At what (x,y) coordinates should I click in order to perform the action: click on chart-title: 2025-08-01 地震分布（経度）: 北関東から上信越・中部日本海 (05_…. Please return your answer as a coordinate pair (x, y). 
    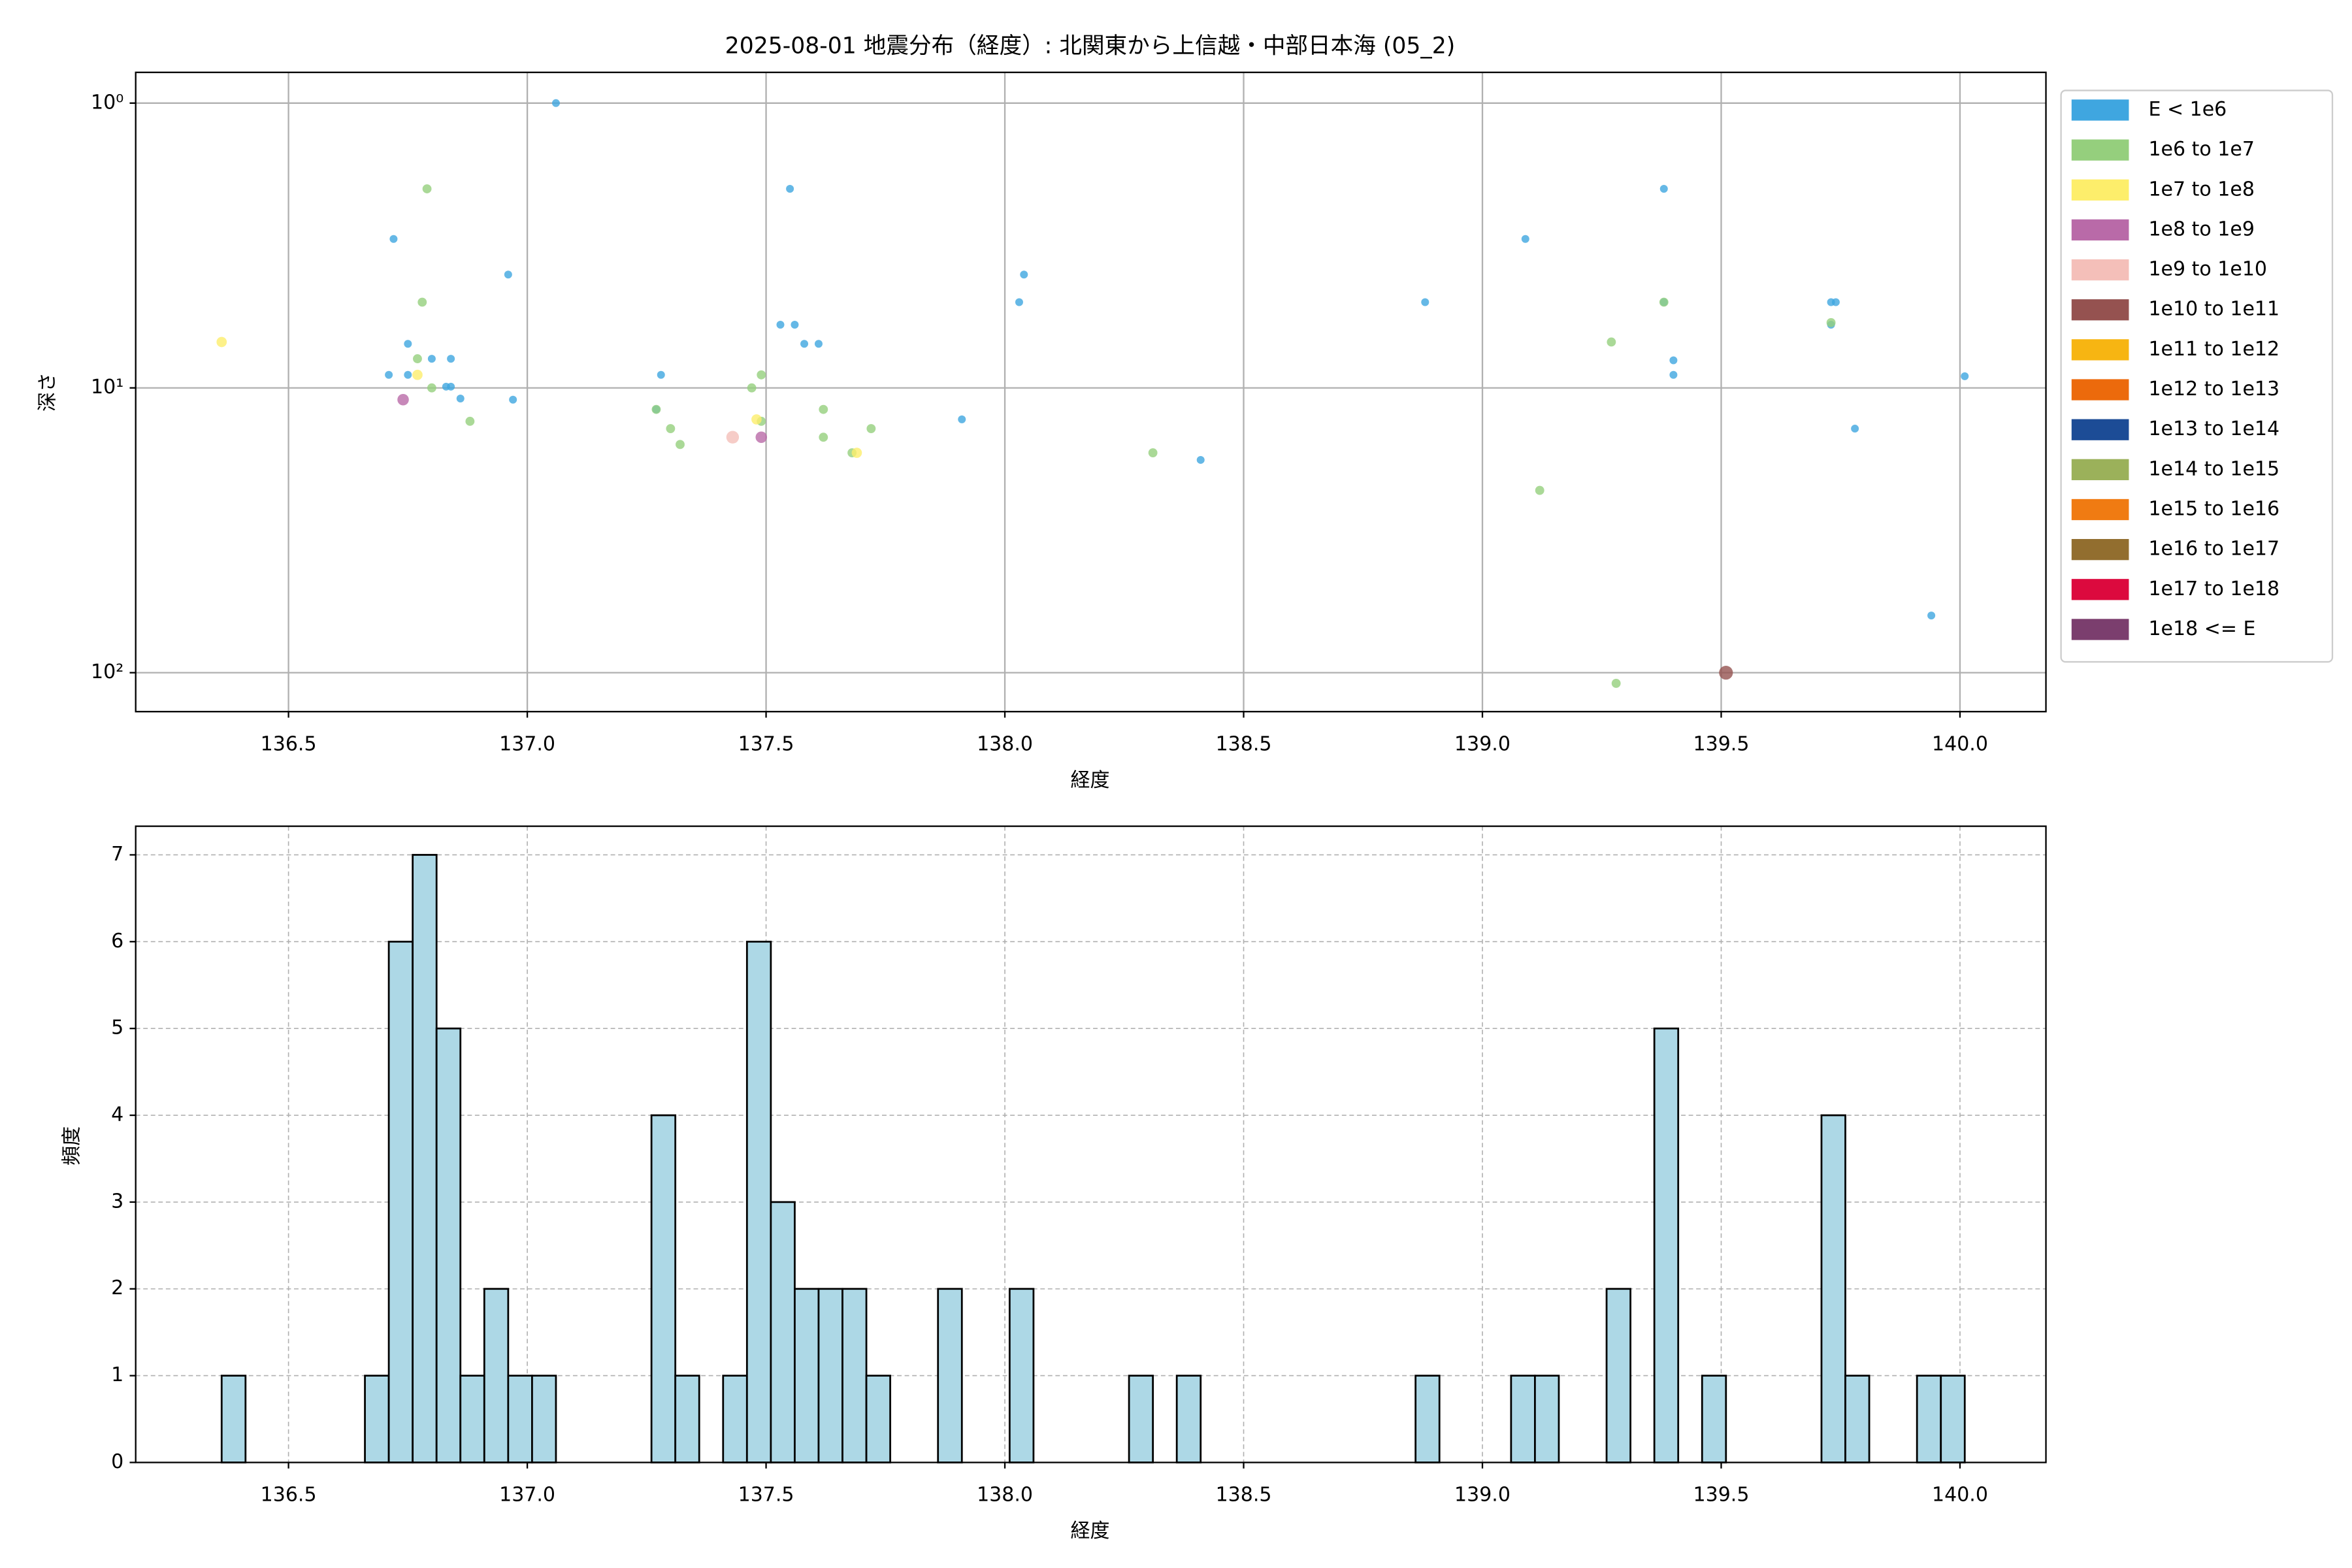
    Looking at the image, I should click on (1090, 46).